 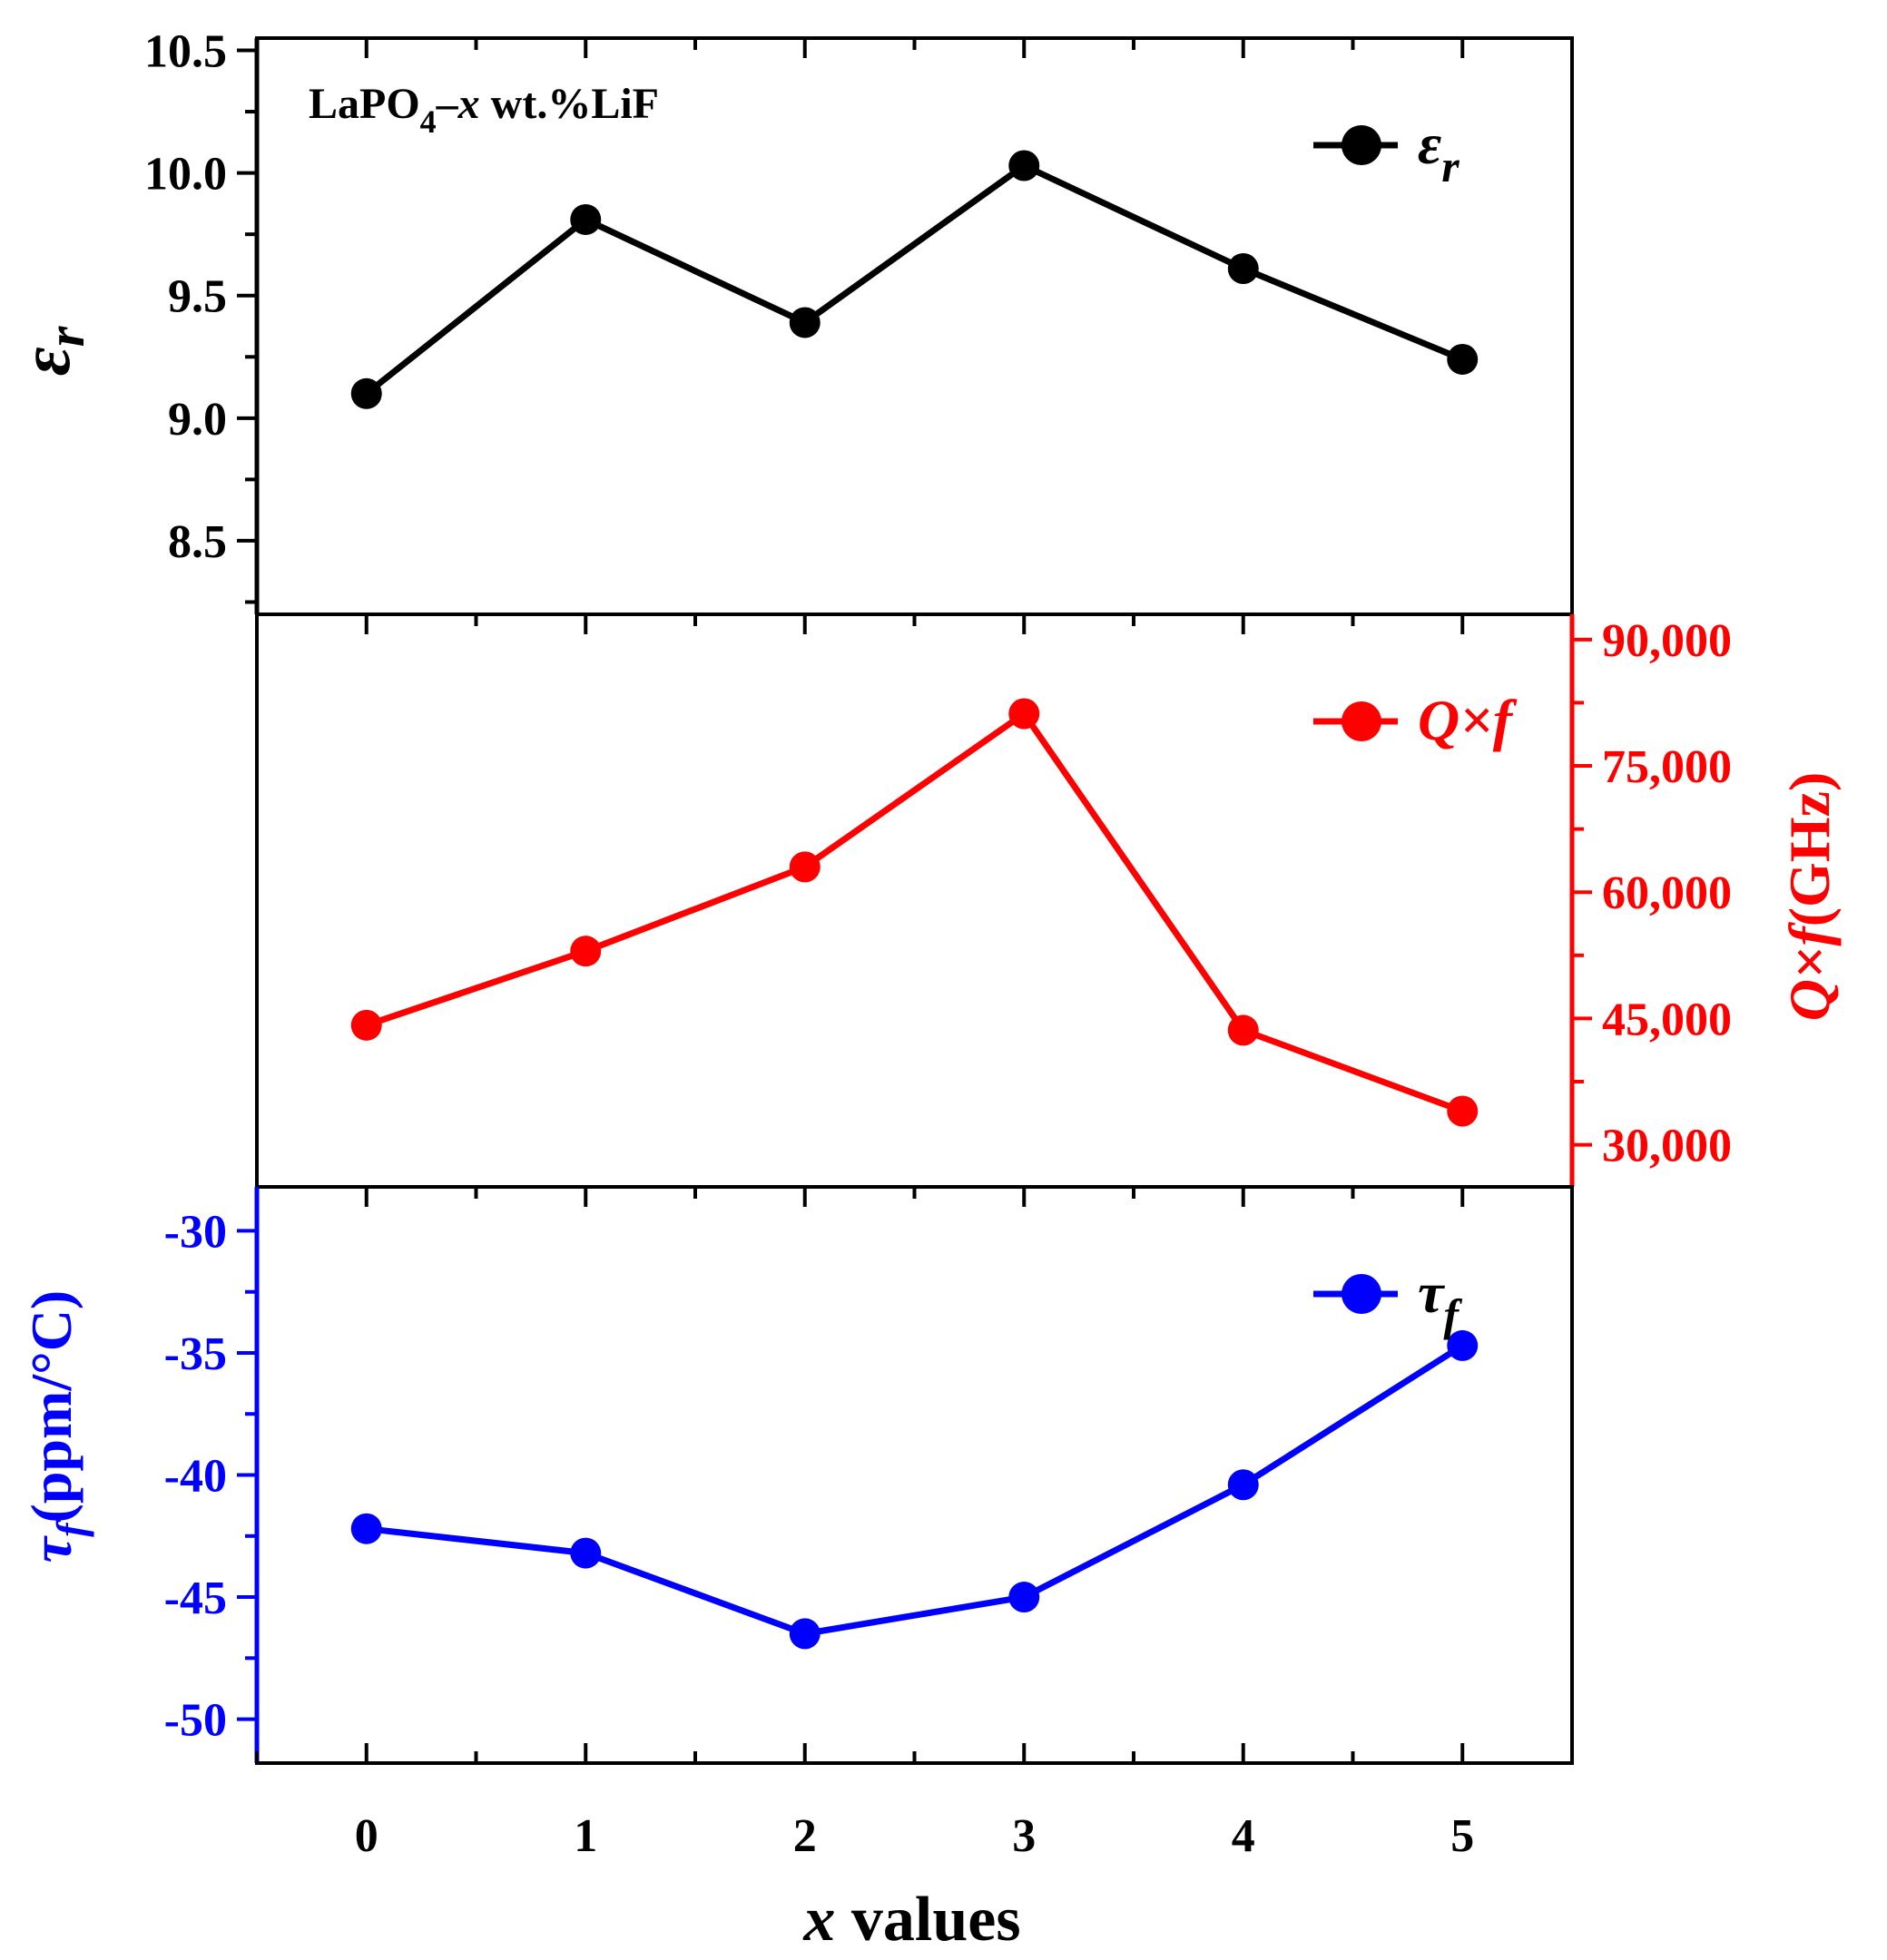 What do you see at coordinates (1667, 767) in the screenshot?
I see `y-tick-label: 75,000` at bounding box center [1667, 767].